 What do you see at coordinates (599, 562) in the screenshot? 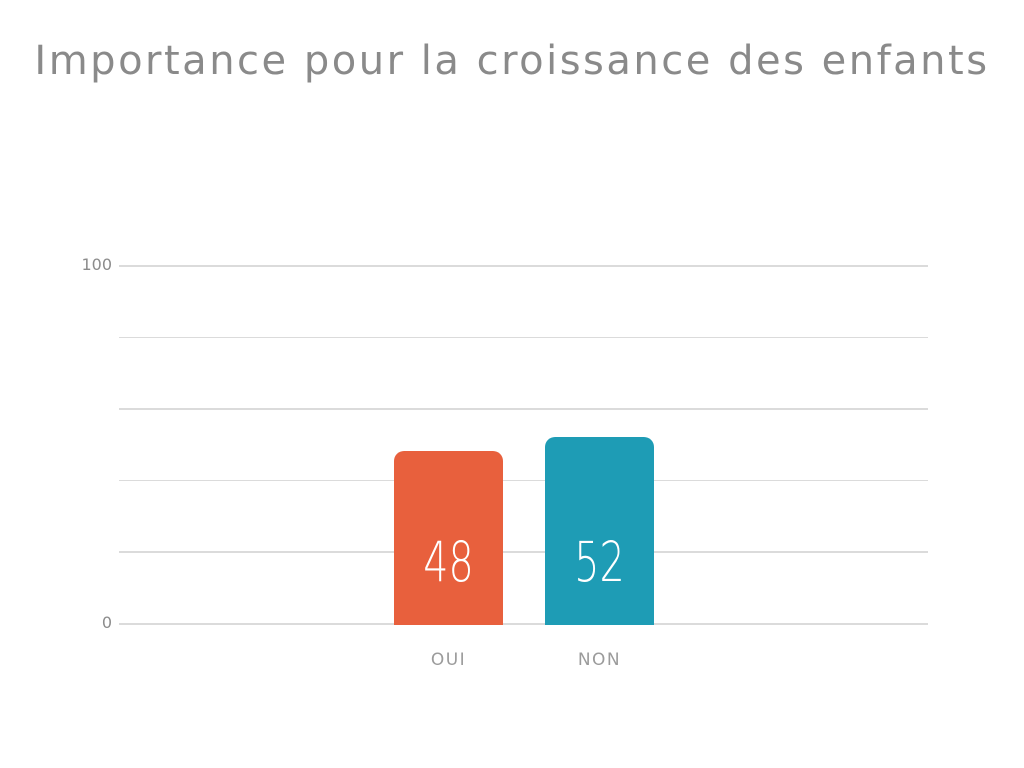
I see `bar-value-label-non: 52` at bounding box center [599, 562].